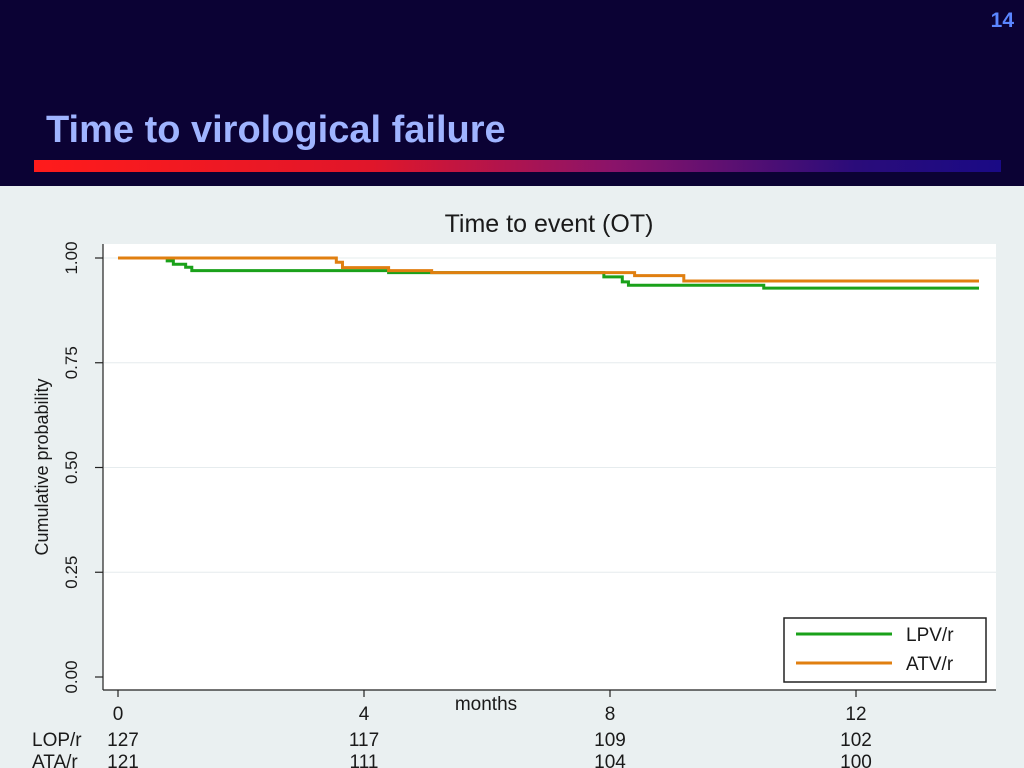 Image resolution: width=1024 pixels, height=768 pixels. What do you see at coordinates (930, 664) in the screenshot?
I see `legend-label-atv: ATV/r` at bounding box center [930, 664].